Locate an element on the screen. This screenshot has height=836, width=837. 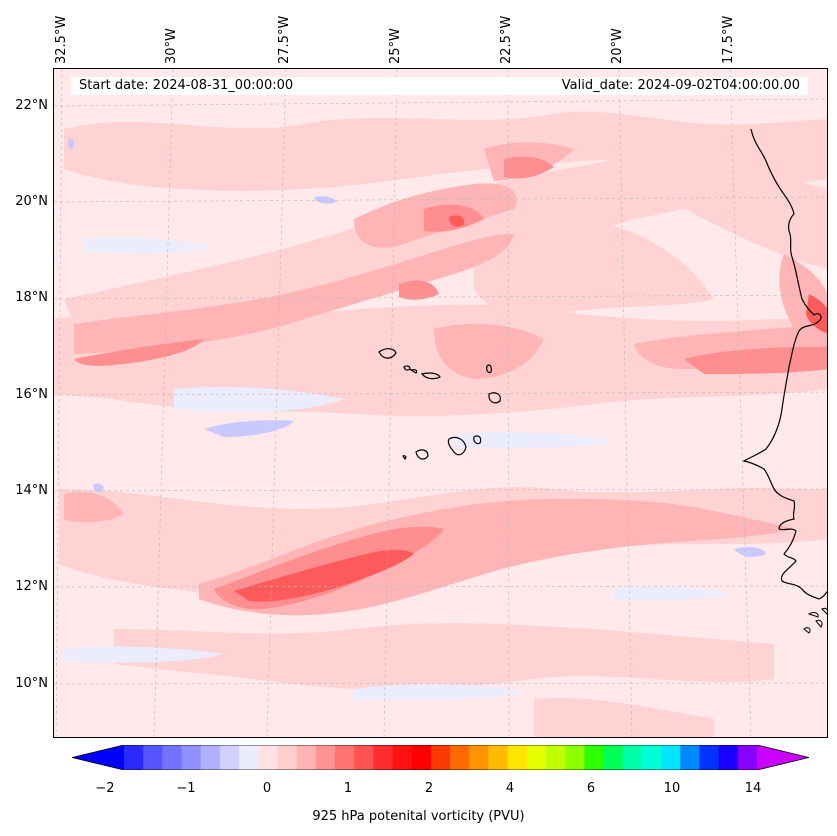
cb-tick-label: 14 is located at coordinates (753, 788).